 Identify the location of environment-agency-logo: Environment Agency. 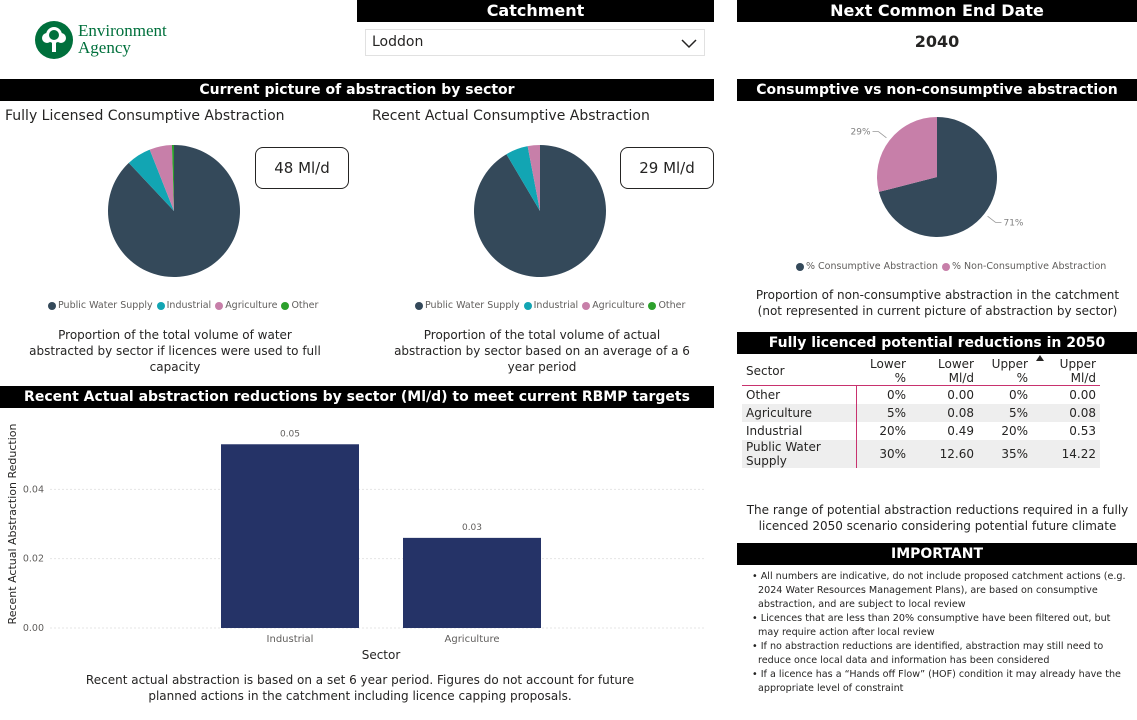
(114, 41).